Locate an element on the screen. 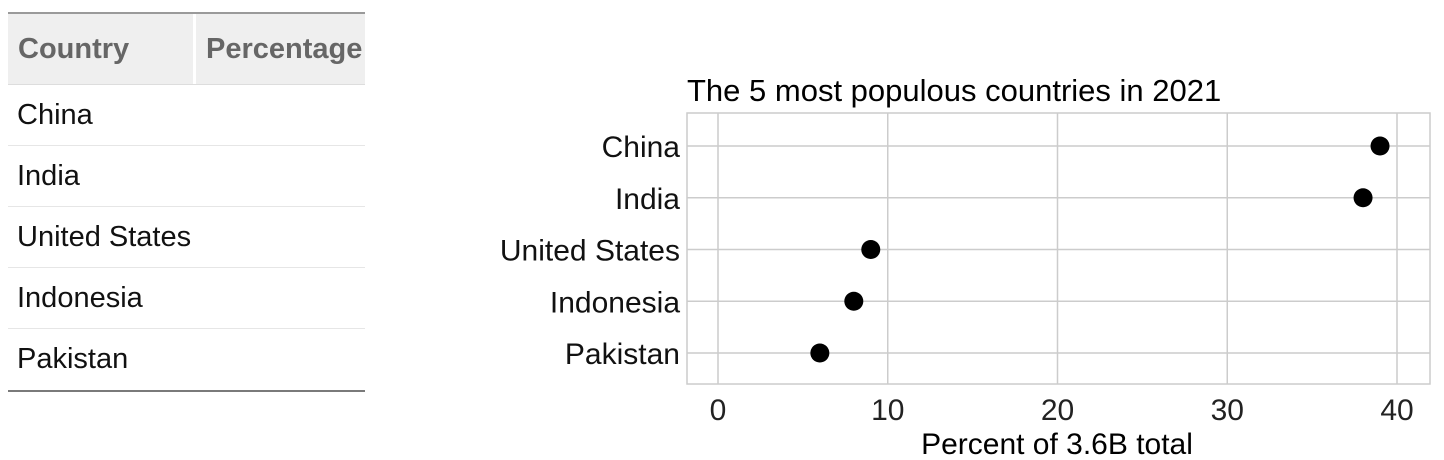 Image resolution: width=1444 pixels, height=460 pixels. x-tick-label: 20 is located at coordinates (1057, 410).